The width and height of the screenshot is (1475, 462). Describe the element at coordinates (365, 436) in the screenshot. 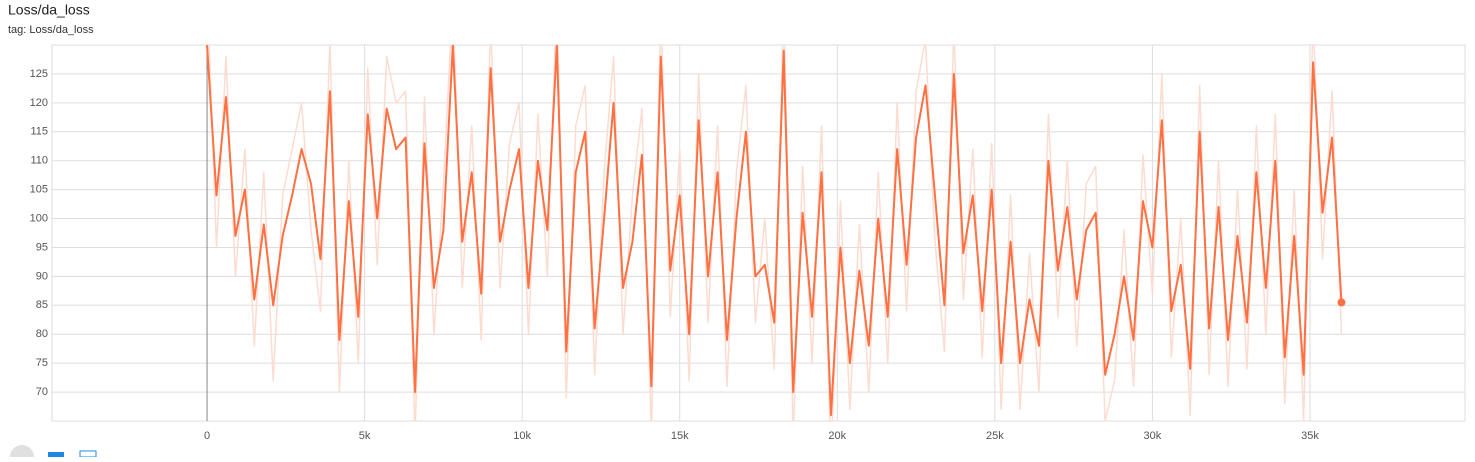

I see `x-tick-label: 5k` at that location.